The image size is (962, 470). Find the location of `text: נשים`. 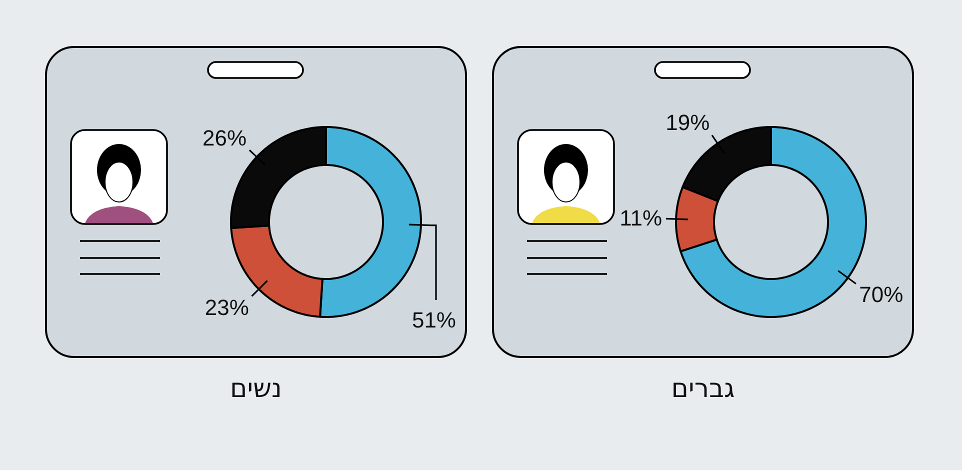

text: נשים is located at coordinates (256, 389).